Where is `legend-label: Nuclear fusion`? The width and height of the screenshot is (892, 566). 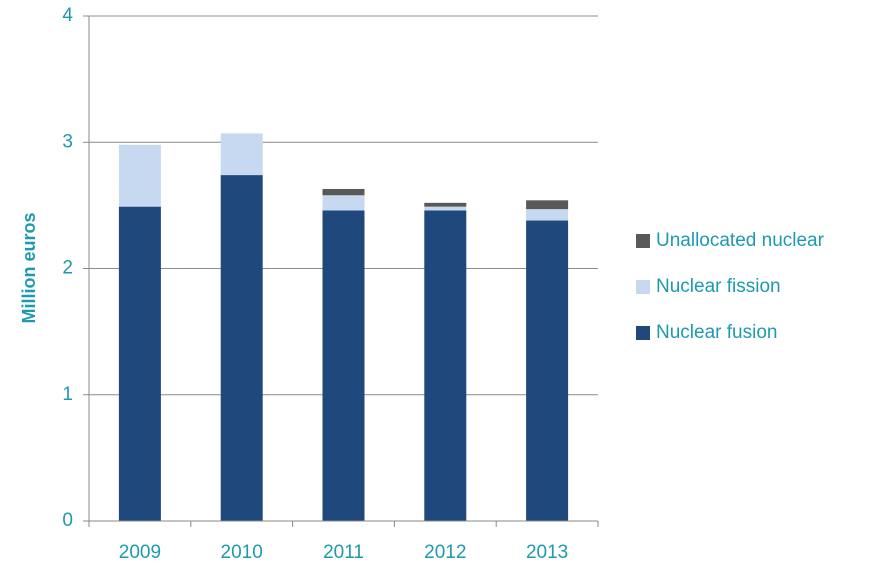
legend-label: Nuclear fusion is located at coordinates (716, 332).